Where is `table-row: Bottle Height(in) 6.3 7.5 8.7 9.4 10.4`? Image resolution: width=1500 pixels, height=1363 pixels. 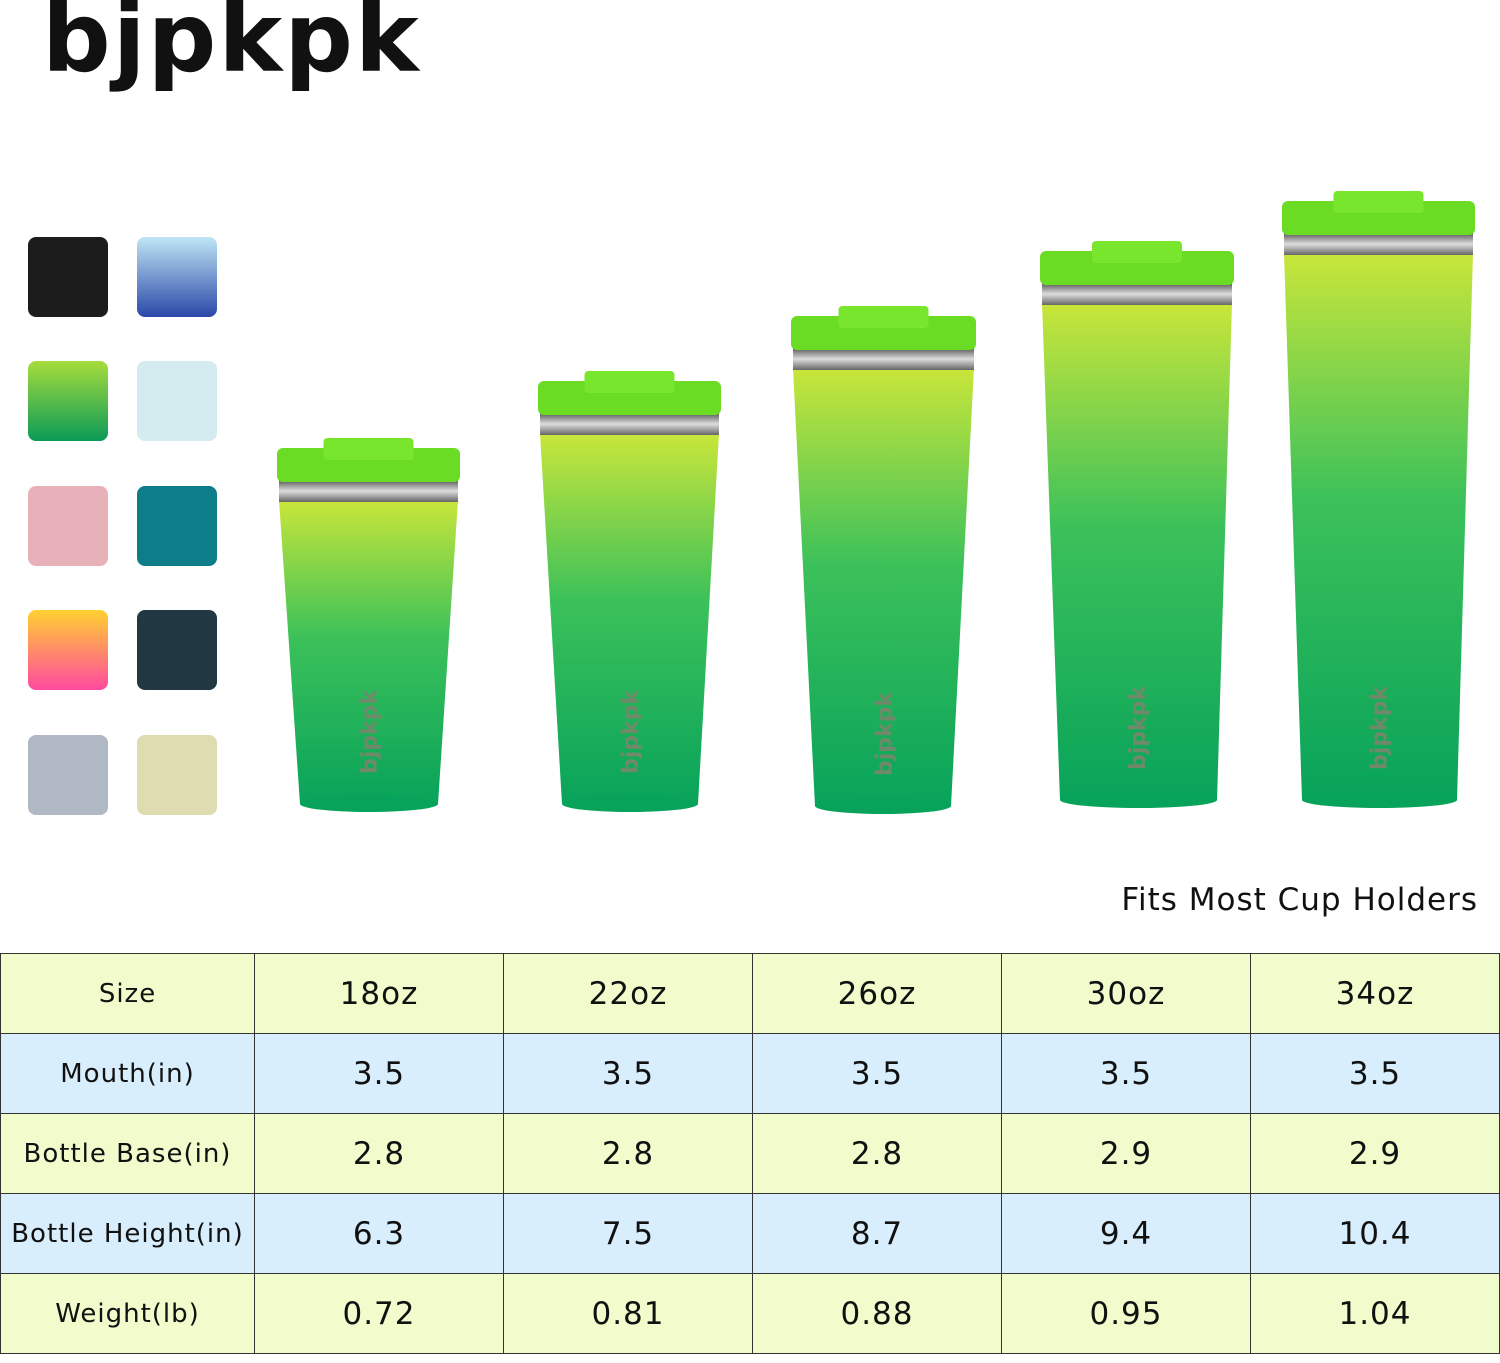 table-row: Bottle Height(in) 6.3 7.5 8.7 9.4 10.4 is located at coordinates (750, 1233).